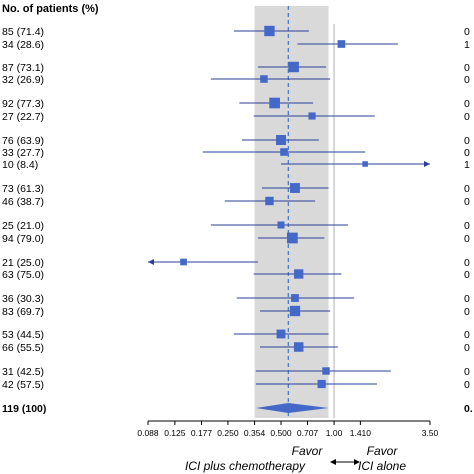  I want to click on x-tick-label: 1.410, so click(361, 433).